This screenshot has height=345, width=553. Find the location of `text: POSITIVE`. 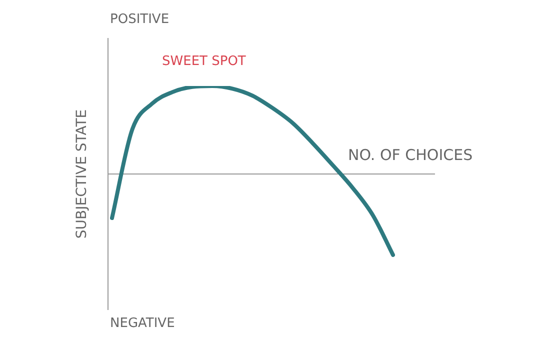

text: POSITIVE is located at coordinates (140, 19).